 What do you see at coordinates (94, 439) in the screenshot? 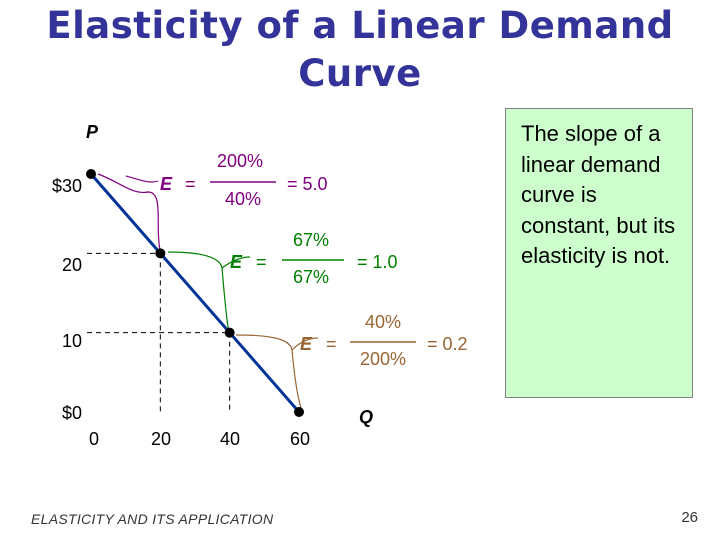
I see `x-tick-label: 0` at bounding box center [94, 439].